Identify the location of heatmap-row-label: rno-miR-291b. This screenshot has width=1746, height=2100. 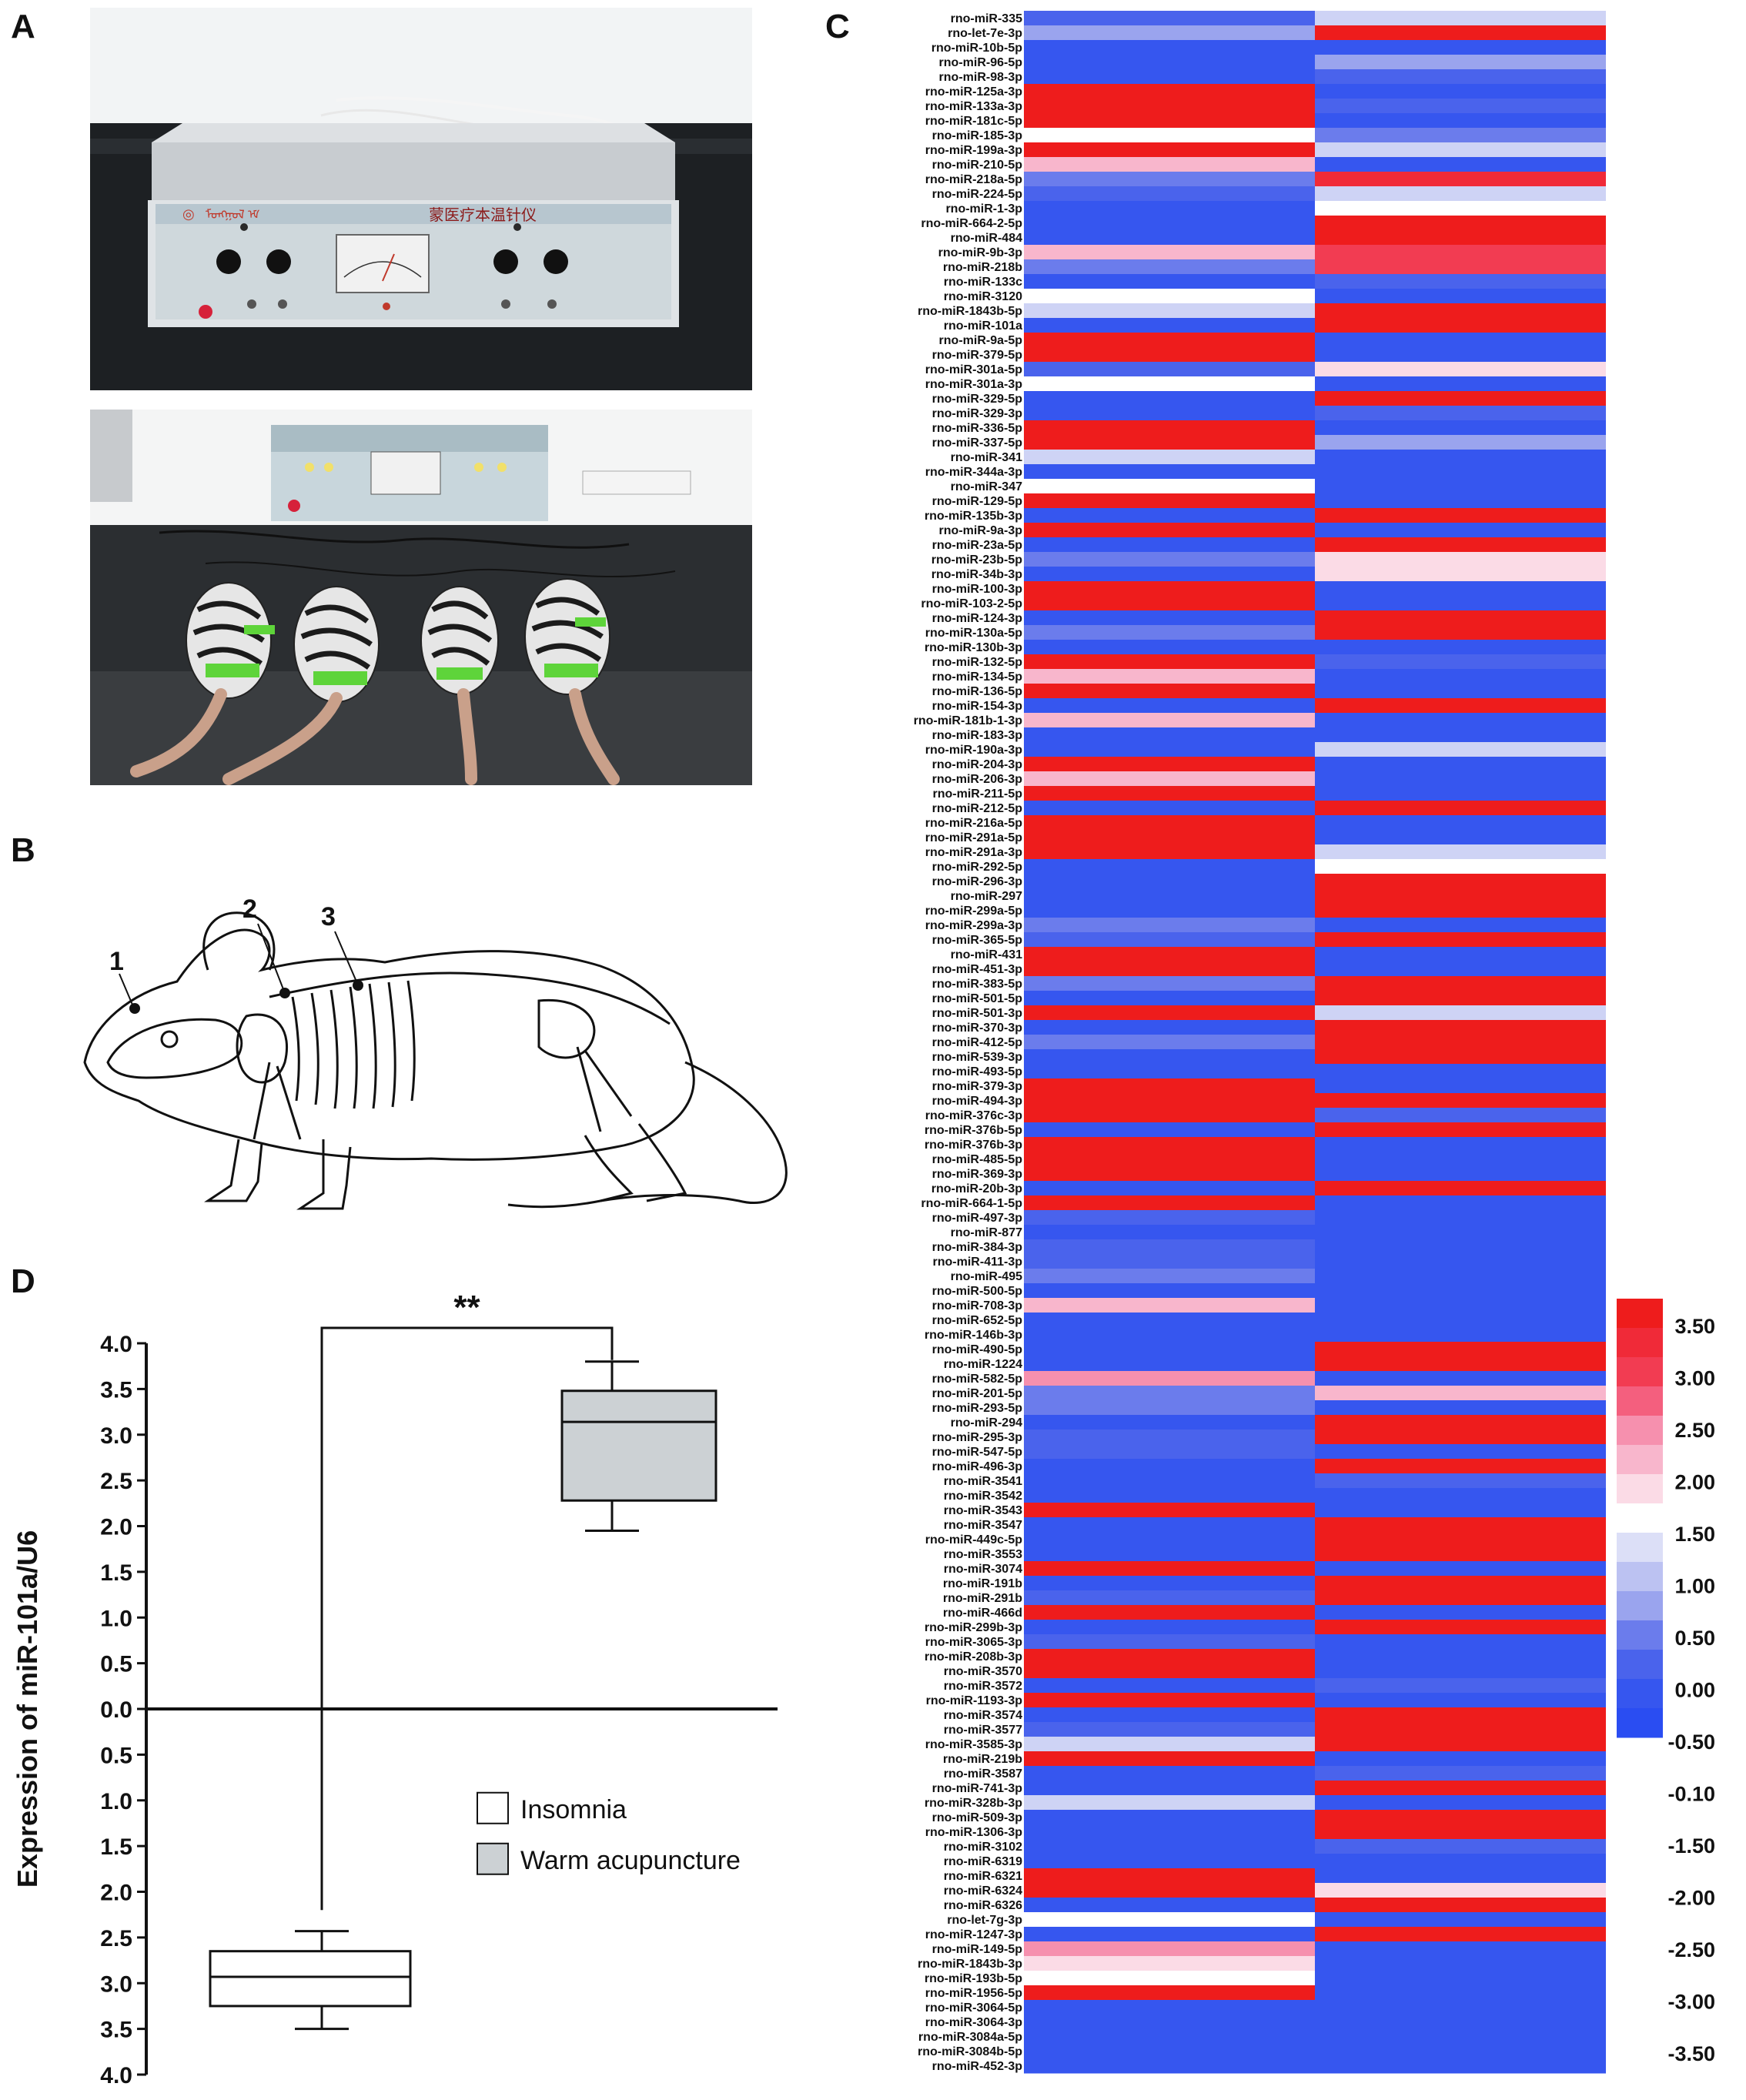
(982, 1598).